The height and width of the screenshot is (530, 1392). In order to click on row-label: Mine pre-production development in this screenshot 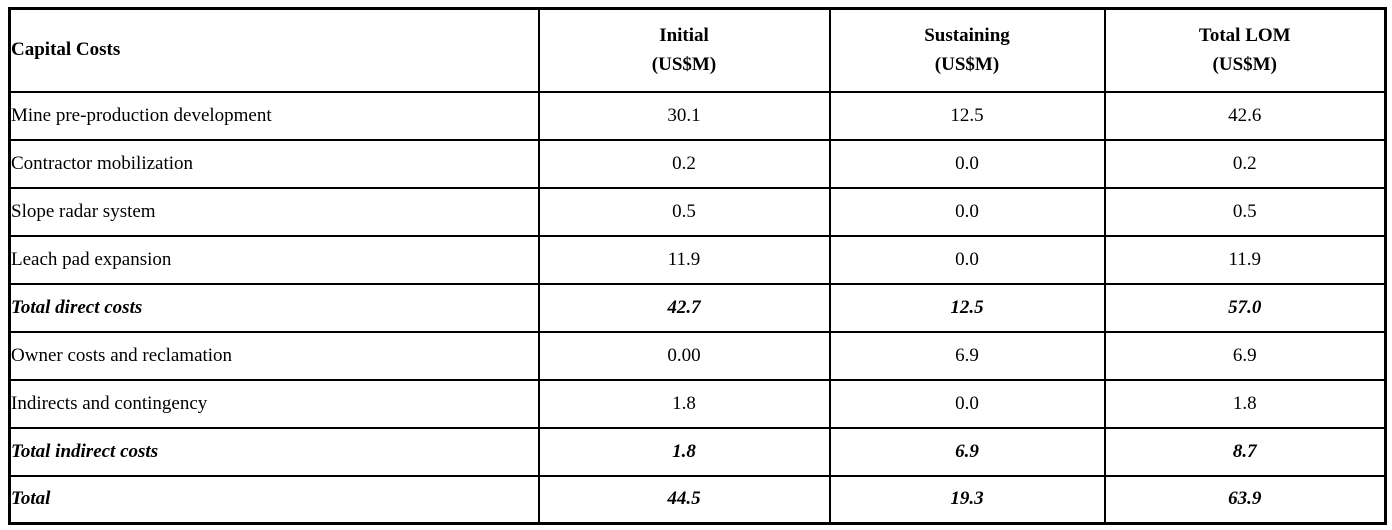, I will do `click(274, 115)`.